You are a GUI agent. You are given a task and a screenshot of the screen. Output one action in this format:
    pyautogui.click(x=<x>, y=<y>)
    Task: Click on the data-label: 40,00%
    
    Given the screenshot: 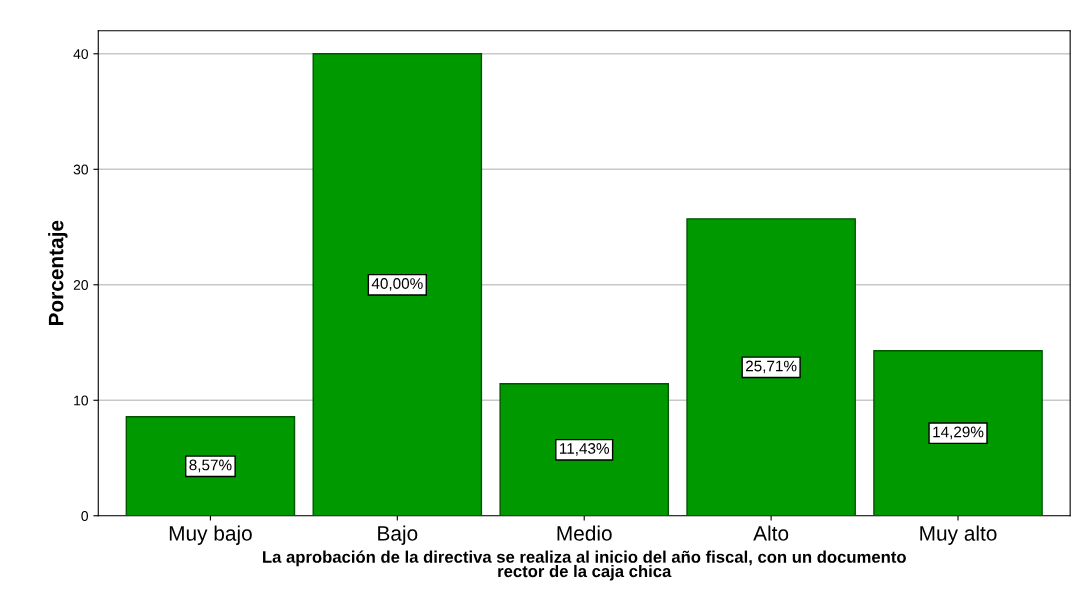 What is the action you would take?
    pyautogui.click(x=397, y=284)
    